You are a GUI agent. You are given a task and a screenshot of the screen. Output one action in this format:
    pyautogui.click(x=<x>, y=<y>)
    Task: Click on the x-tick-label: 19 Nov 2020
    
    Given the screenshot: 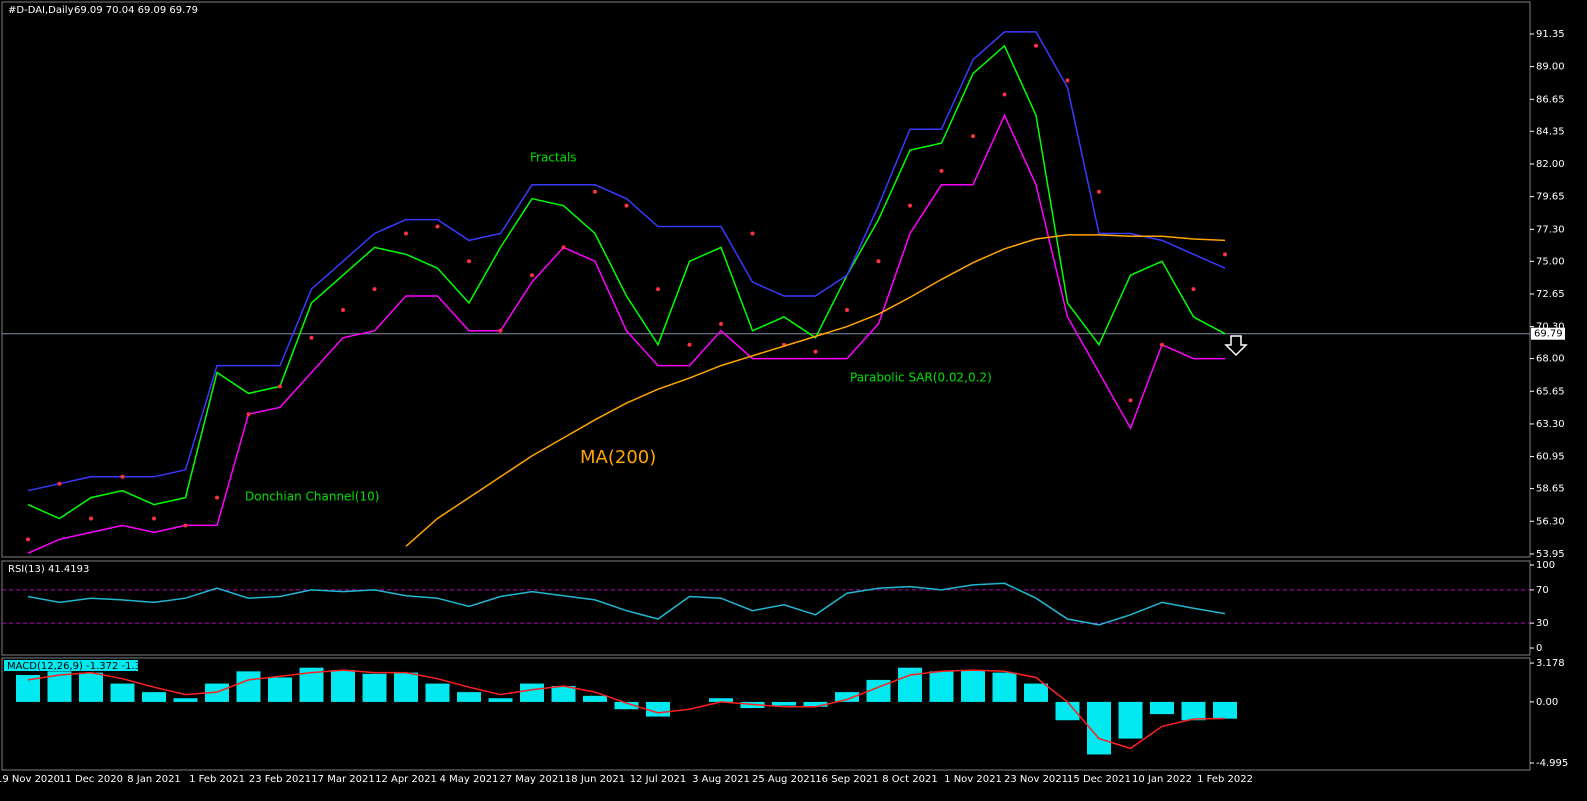 What is the action you would take?
    pyautogui.click(x=30, y=779)
    